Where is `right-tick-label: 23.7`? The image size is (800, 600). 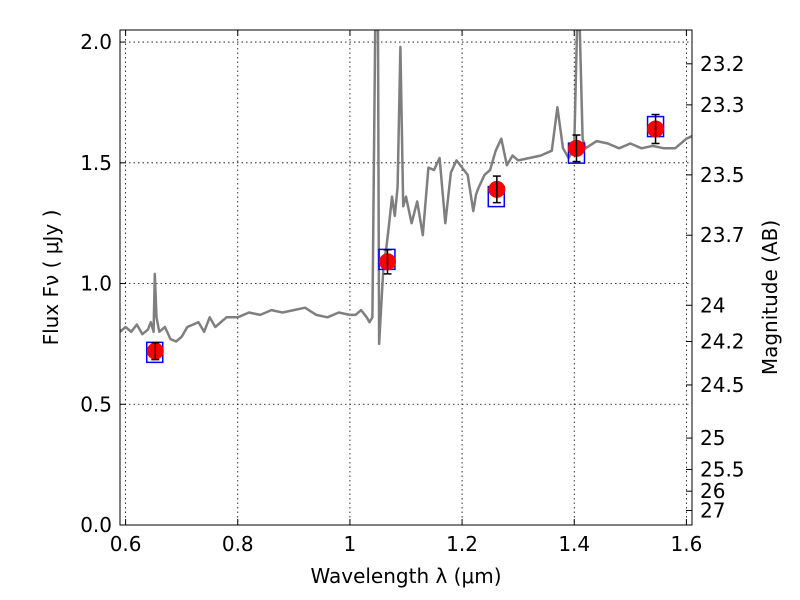
right-tick-label: 23.7 is located at coordinates (722, 235).